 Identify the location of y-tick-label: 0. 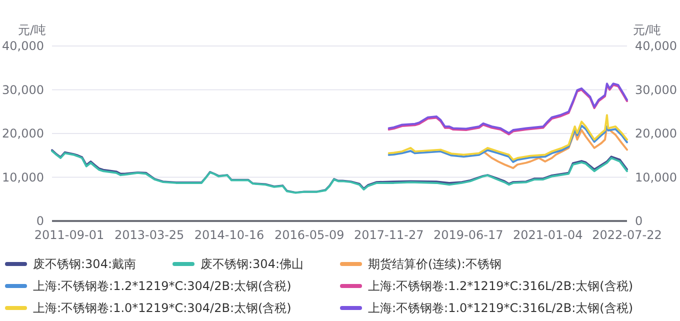
(40, 221).